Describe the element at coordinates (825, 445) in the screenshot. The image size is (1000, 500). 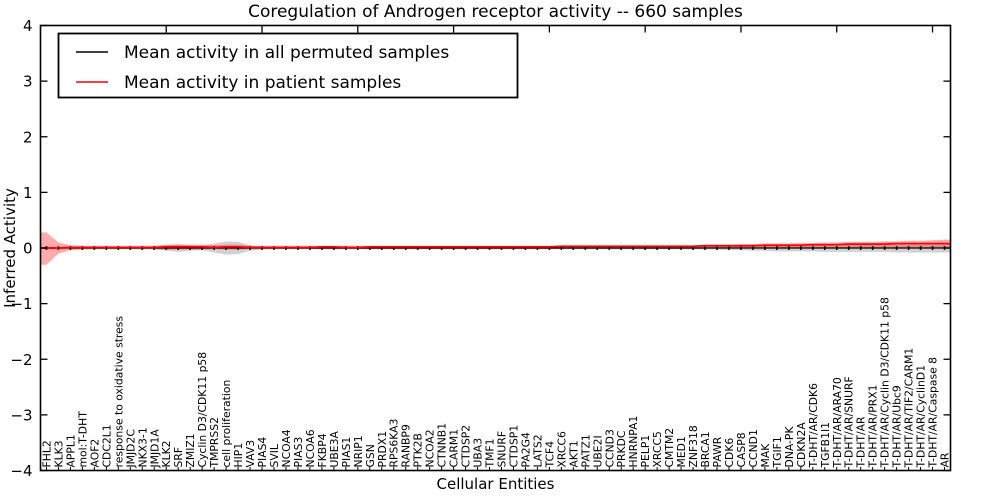
I see `x-tick-label: TGFB1I1` at that location.